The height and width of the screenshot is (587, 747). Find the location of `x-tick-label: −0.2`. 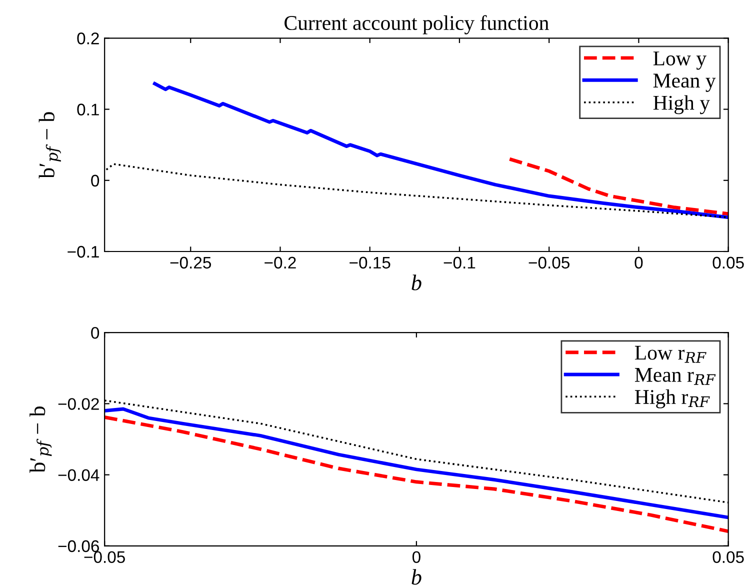

x-tick-label: −0.2 is located at coordinates (280, 262).